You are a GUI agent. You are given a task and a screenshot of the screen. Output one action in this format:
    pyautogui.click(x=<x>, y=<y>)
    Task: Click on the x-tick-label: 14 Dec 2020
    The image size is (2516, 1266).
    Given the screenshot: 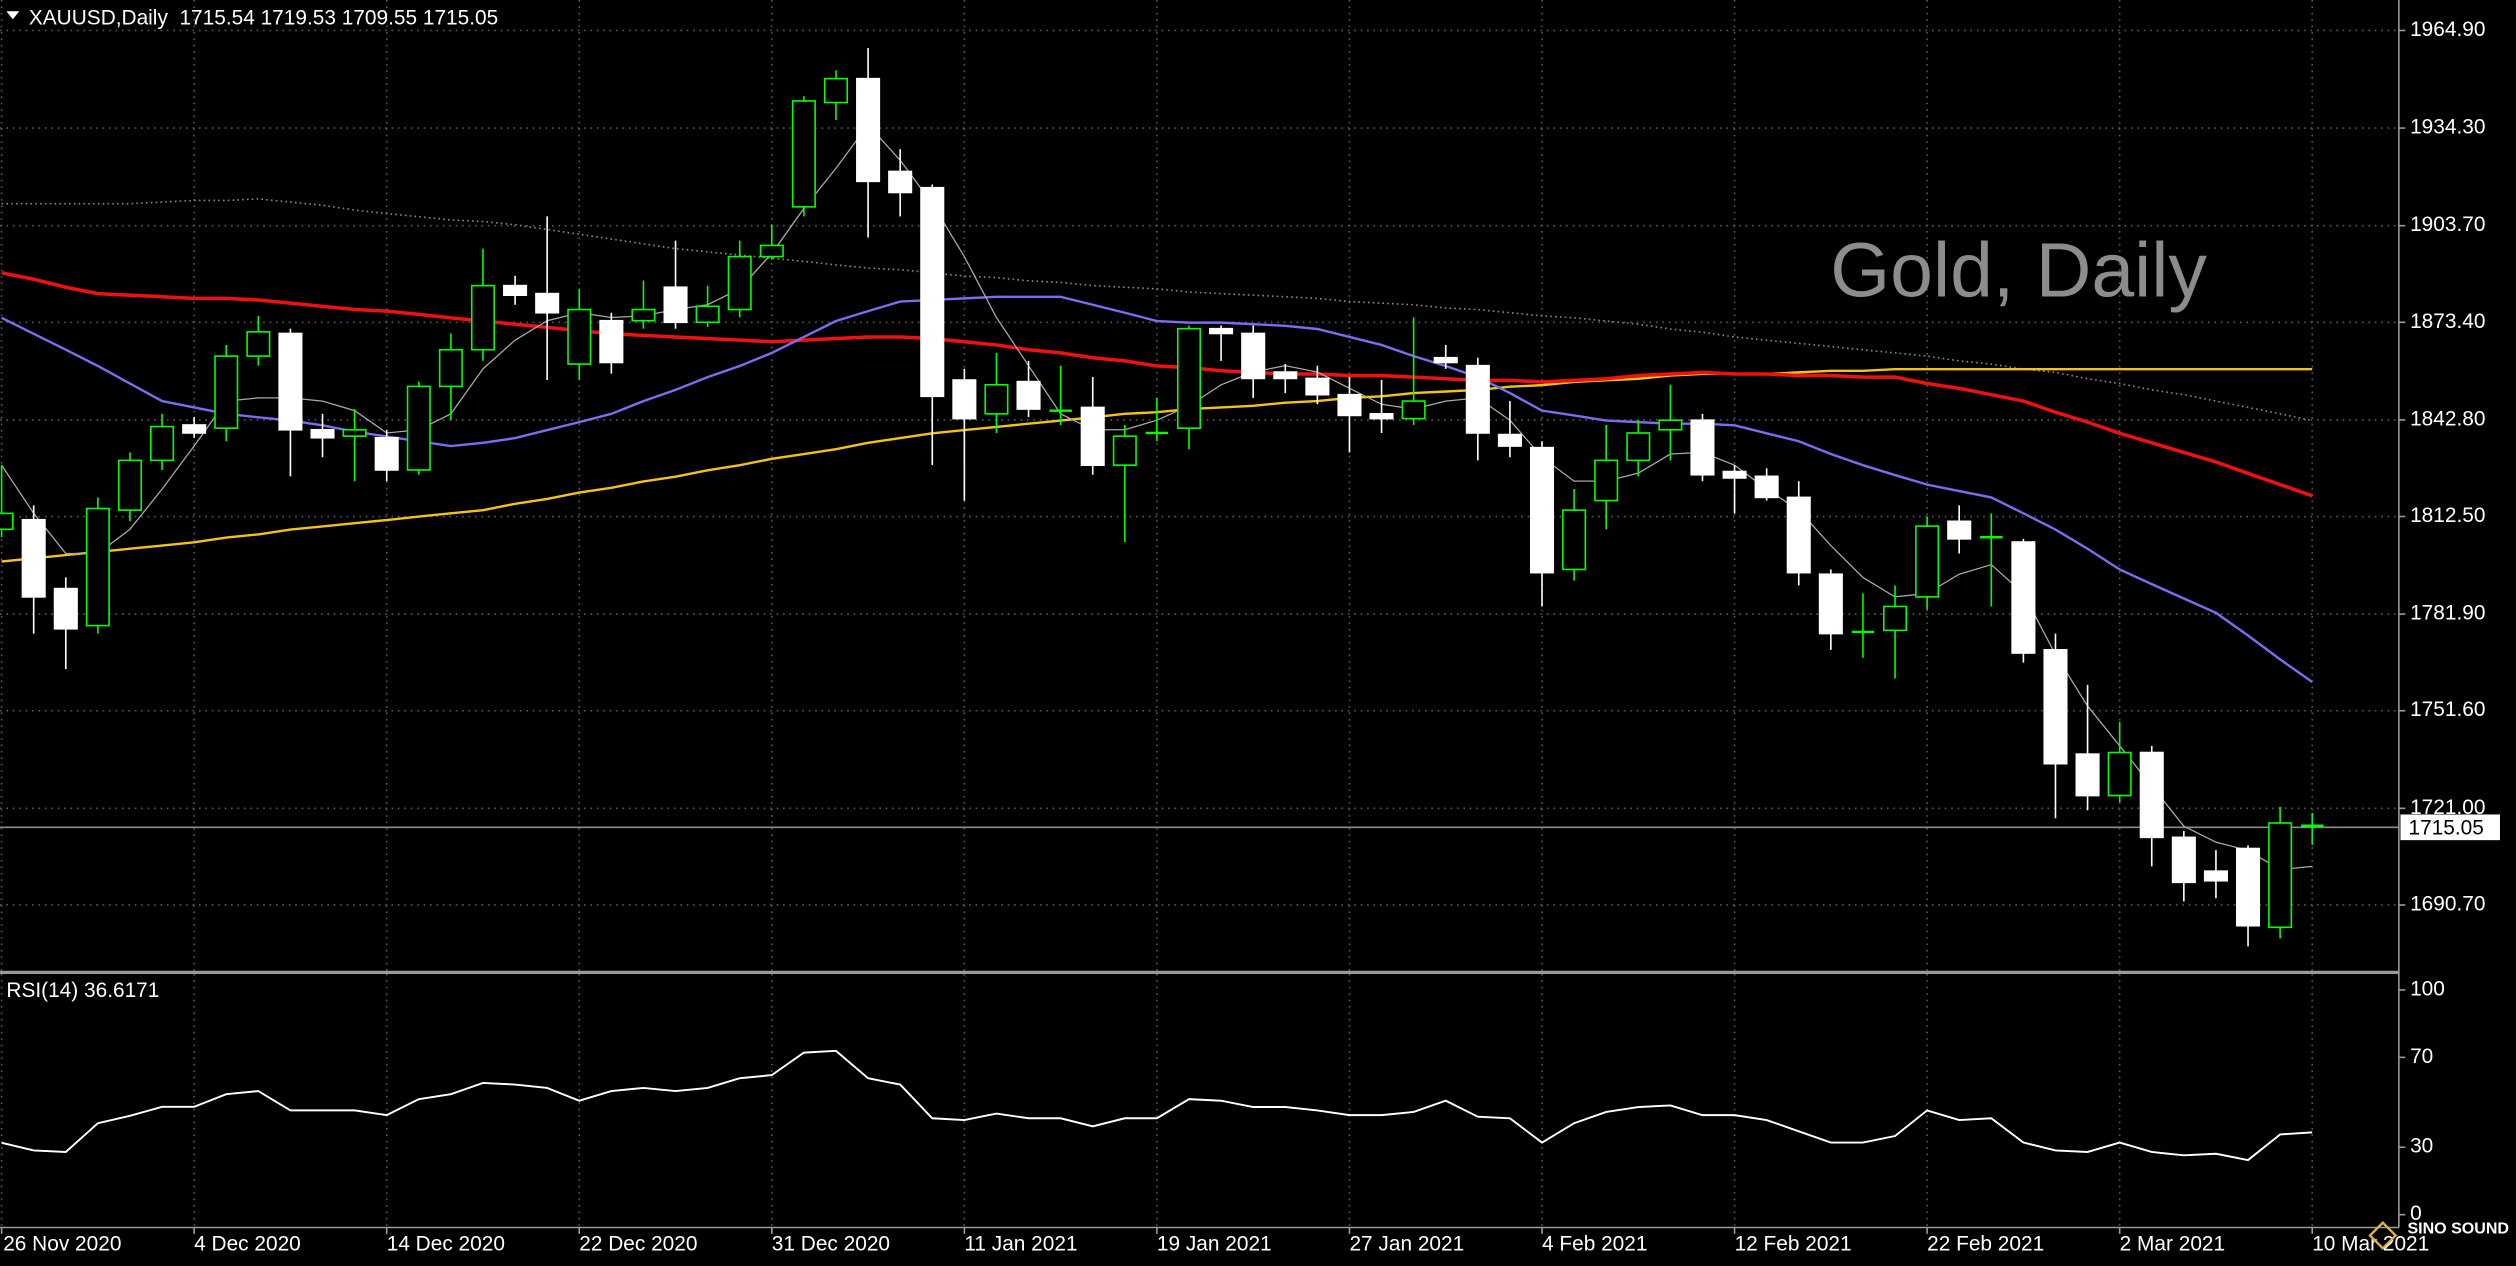 What is the action you would take?
    pyautogui.click(x=446, y=1244)
    